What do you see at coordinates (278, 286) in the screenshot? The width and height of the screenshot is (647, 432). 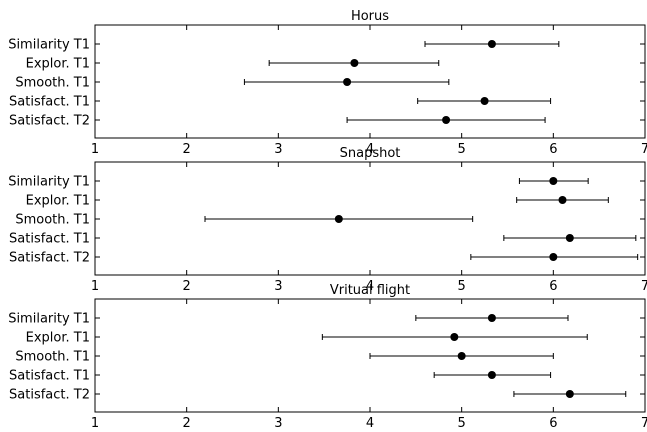 I see `panel-2-xtick-label: 3` at bounding box center [278, 286].